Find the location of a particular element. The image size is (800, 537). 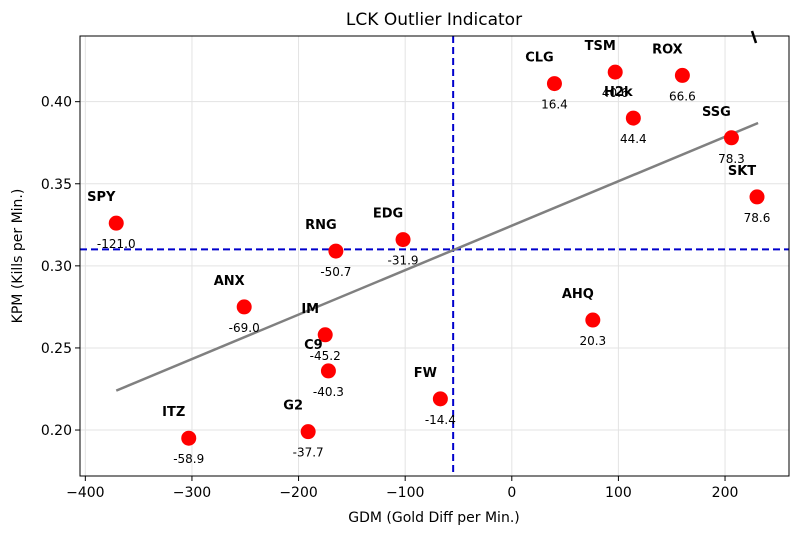

value-label: -37.7 is located at coordinates (308, 453).